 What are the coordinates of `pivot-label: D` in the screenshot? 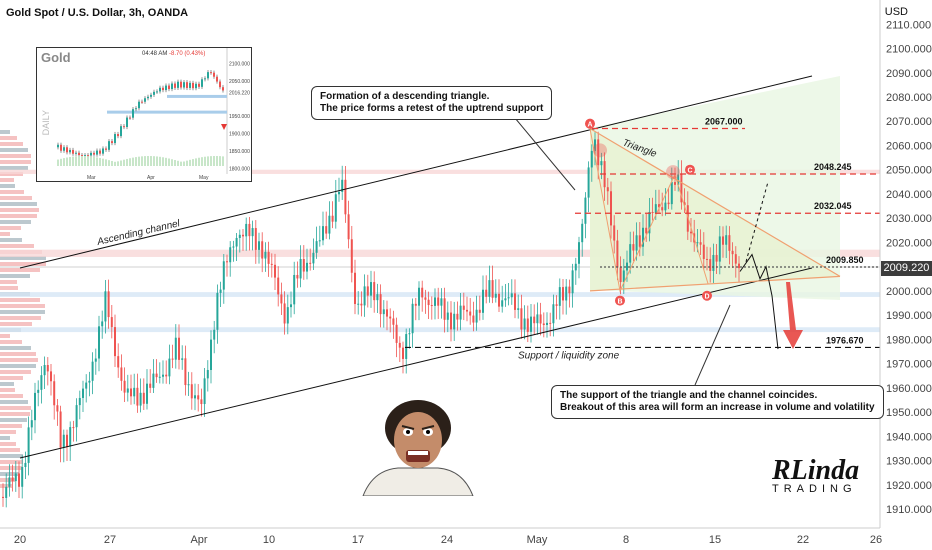 It's located at (706, 297).